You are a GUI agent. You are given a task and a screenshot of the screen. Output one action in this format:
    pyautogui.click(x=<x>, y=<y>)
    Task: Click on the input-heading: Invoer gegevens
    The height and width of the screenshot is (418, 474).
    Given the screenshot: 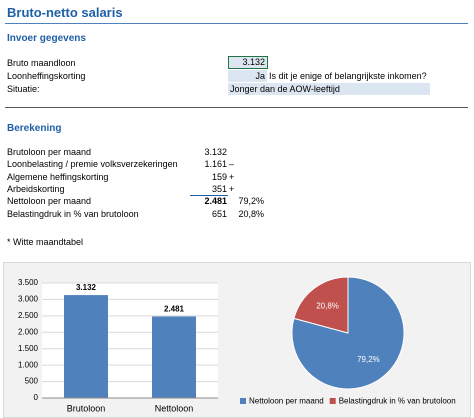 What is the action you would take?
    pyautogui.click(x=46, y=38)
    